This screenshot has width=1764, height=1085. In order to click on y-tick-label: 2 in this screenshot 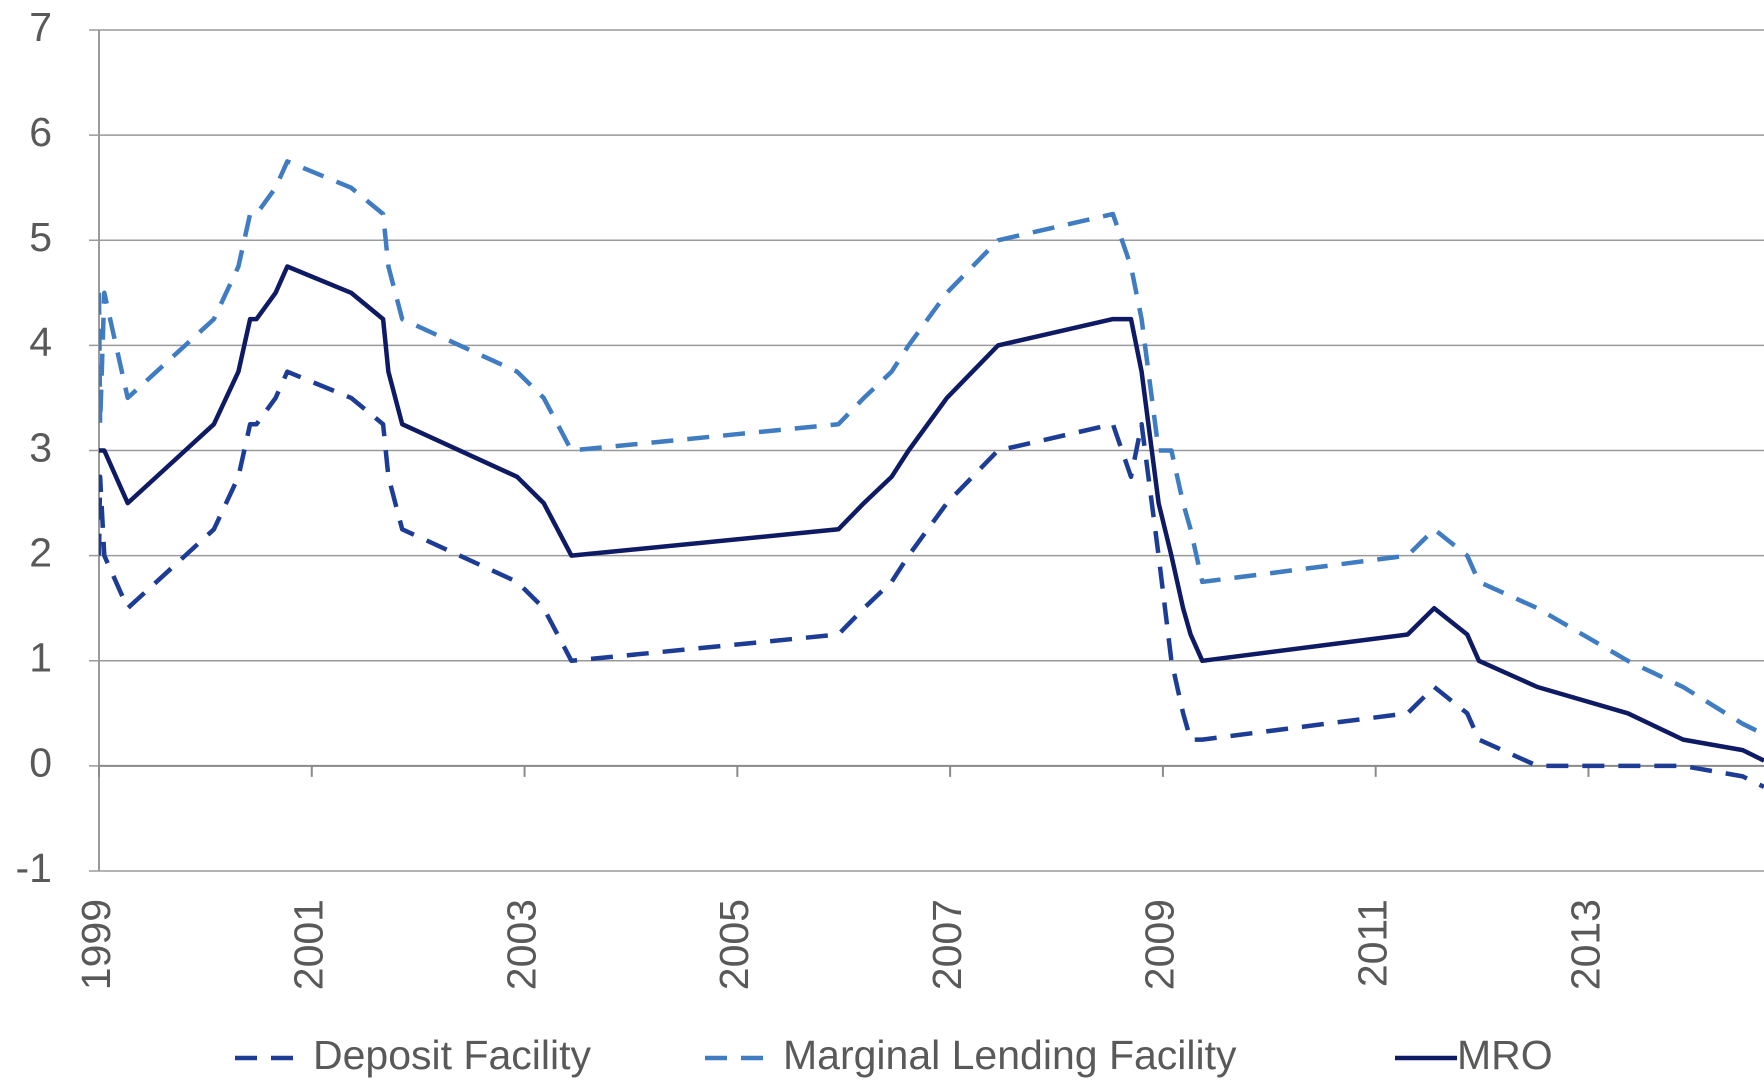, I will do `click(40, 552)`.